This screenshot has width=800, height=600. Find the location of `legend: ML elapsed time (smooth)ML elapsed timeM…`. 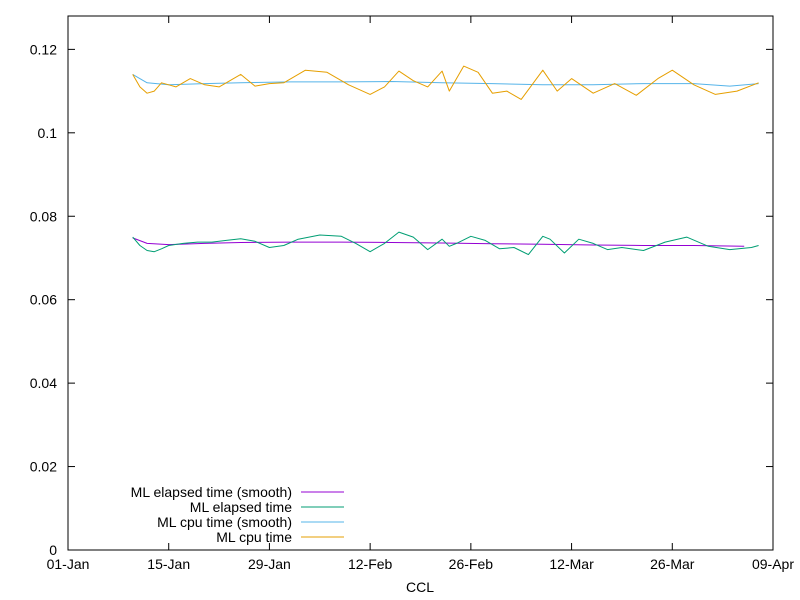

legend: ML elapsed time (smooth)ML elapsed timeM… is located at coordinates (237, 514).